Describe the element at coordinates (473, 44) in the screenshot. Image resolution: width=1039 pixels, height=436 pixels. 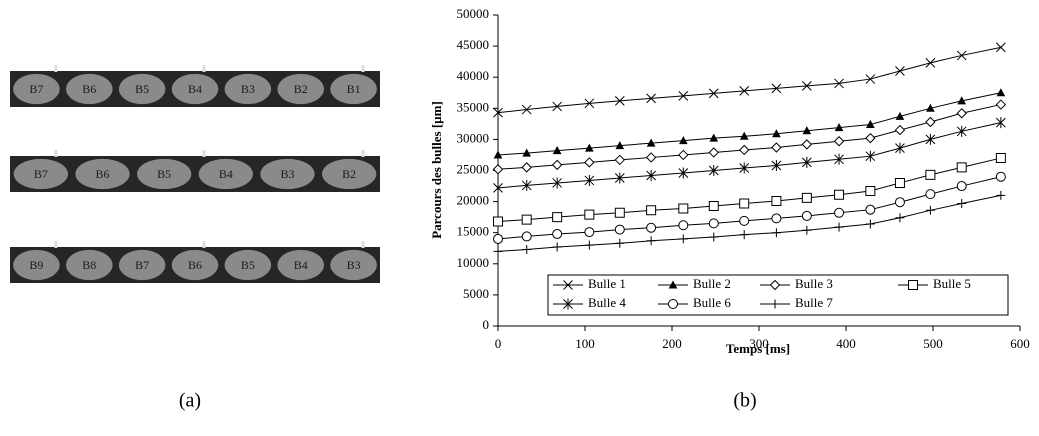
I see `y-tick-label: 45000` at that location.